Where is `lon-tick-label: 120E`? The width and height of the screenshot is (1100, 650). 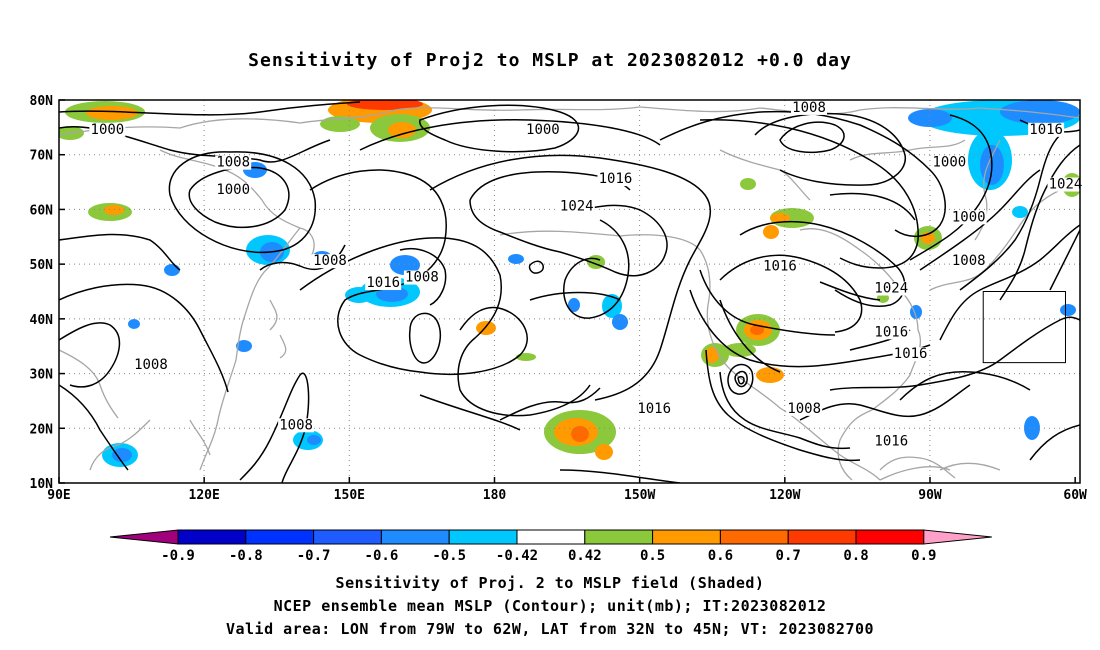 lon-tick-label: 120E is located at coordinates (204, 495).